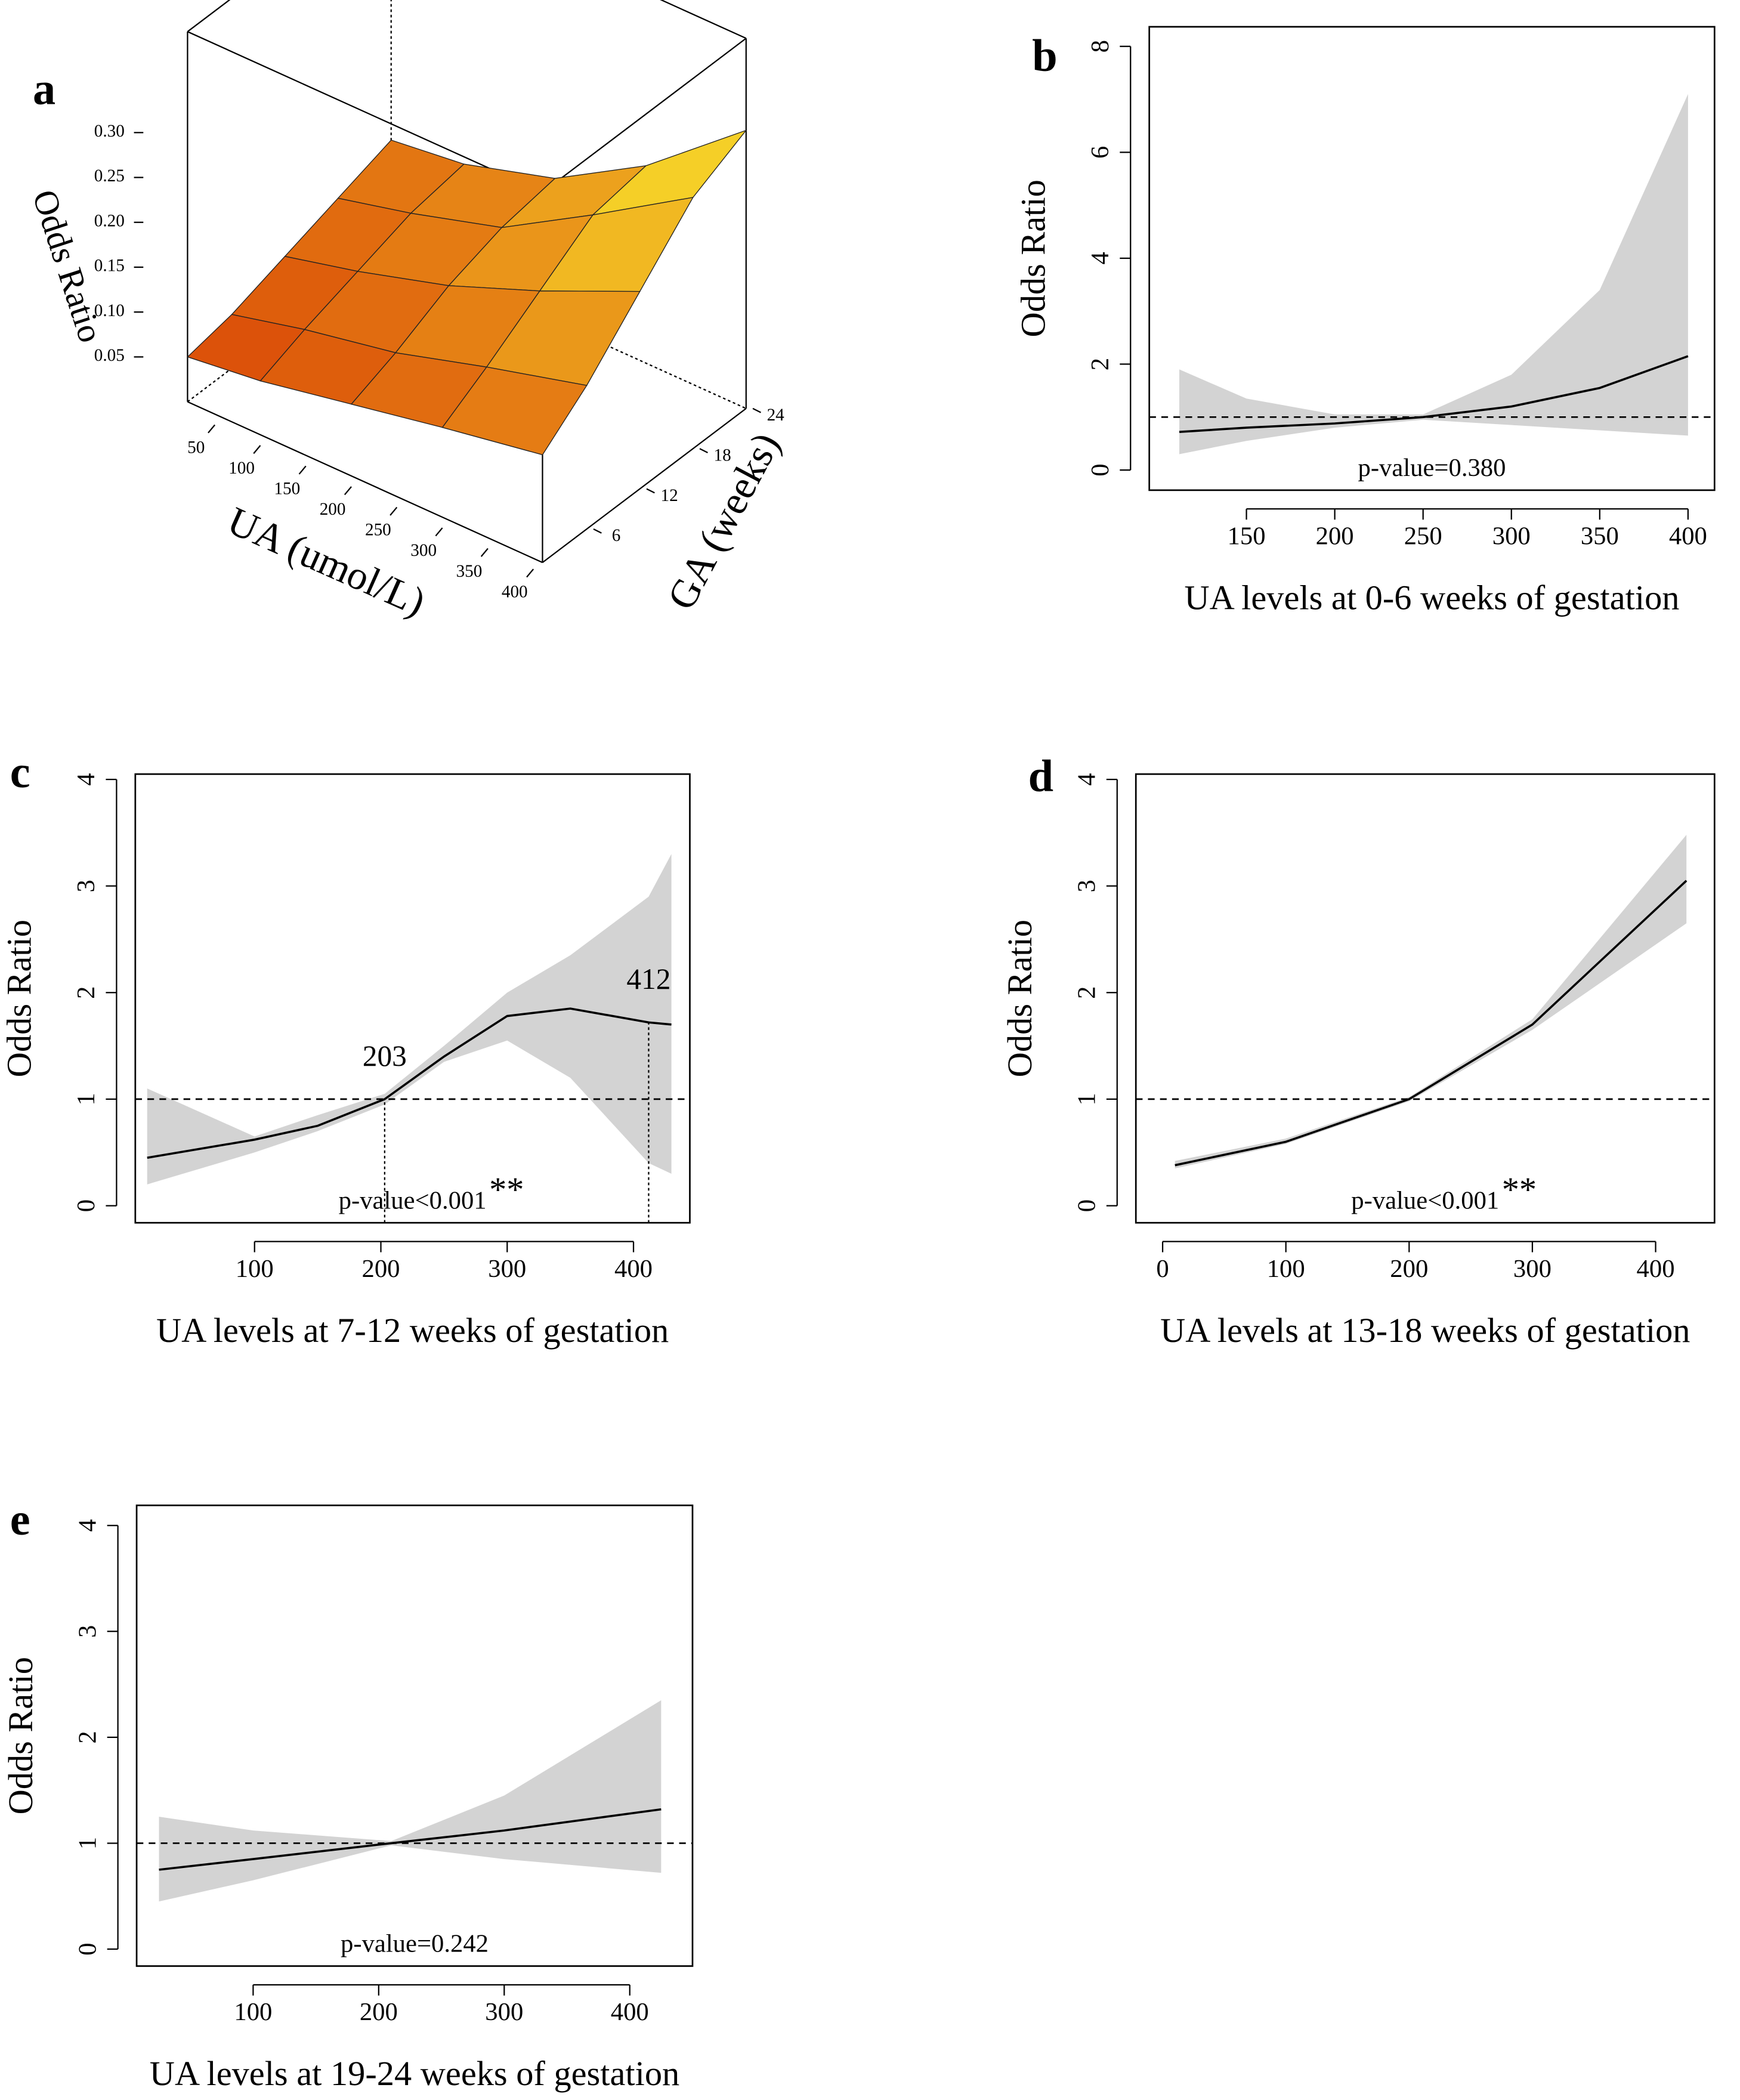 This screenshot has width=1740, height=2100. What do you see at coordinates (20, 1519) in the screenshot?
I see `panel-letter: e` at bounding box center [20, 1519].